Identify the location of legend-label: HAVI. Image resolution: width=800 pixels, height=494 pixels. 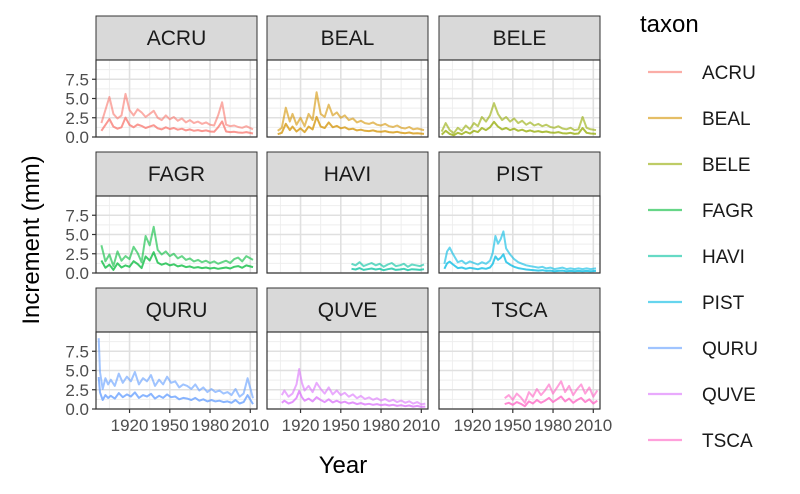
(723, 257).